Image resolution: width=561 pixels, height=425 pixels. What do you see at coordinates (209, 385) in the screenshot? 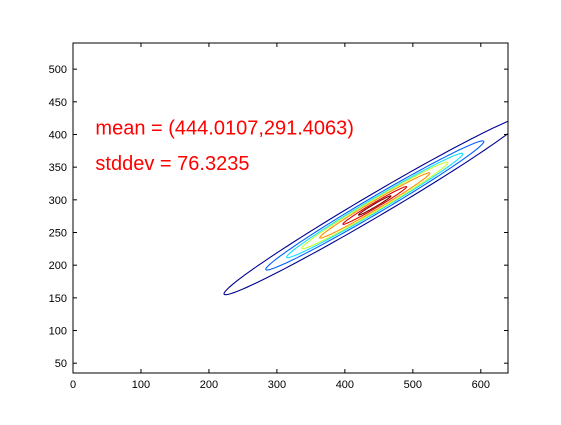
I see `x-tick-label: 200` at bounding box center [209, 385].